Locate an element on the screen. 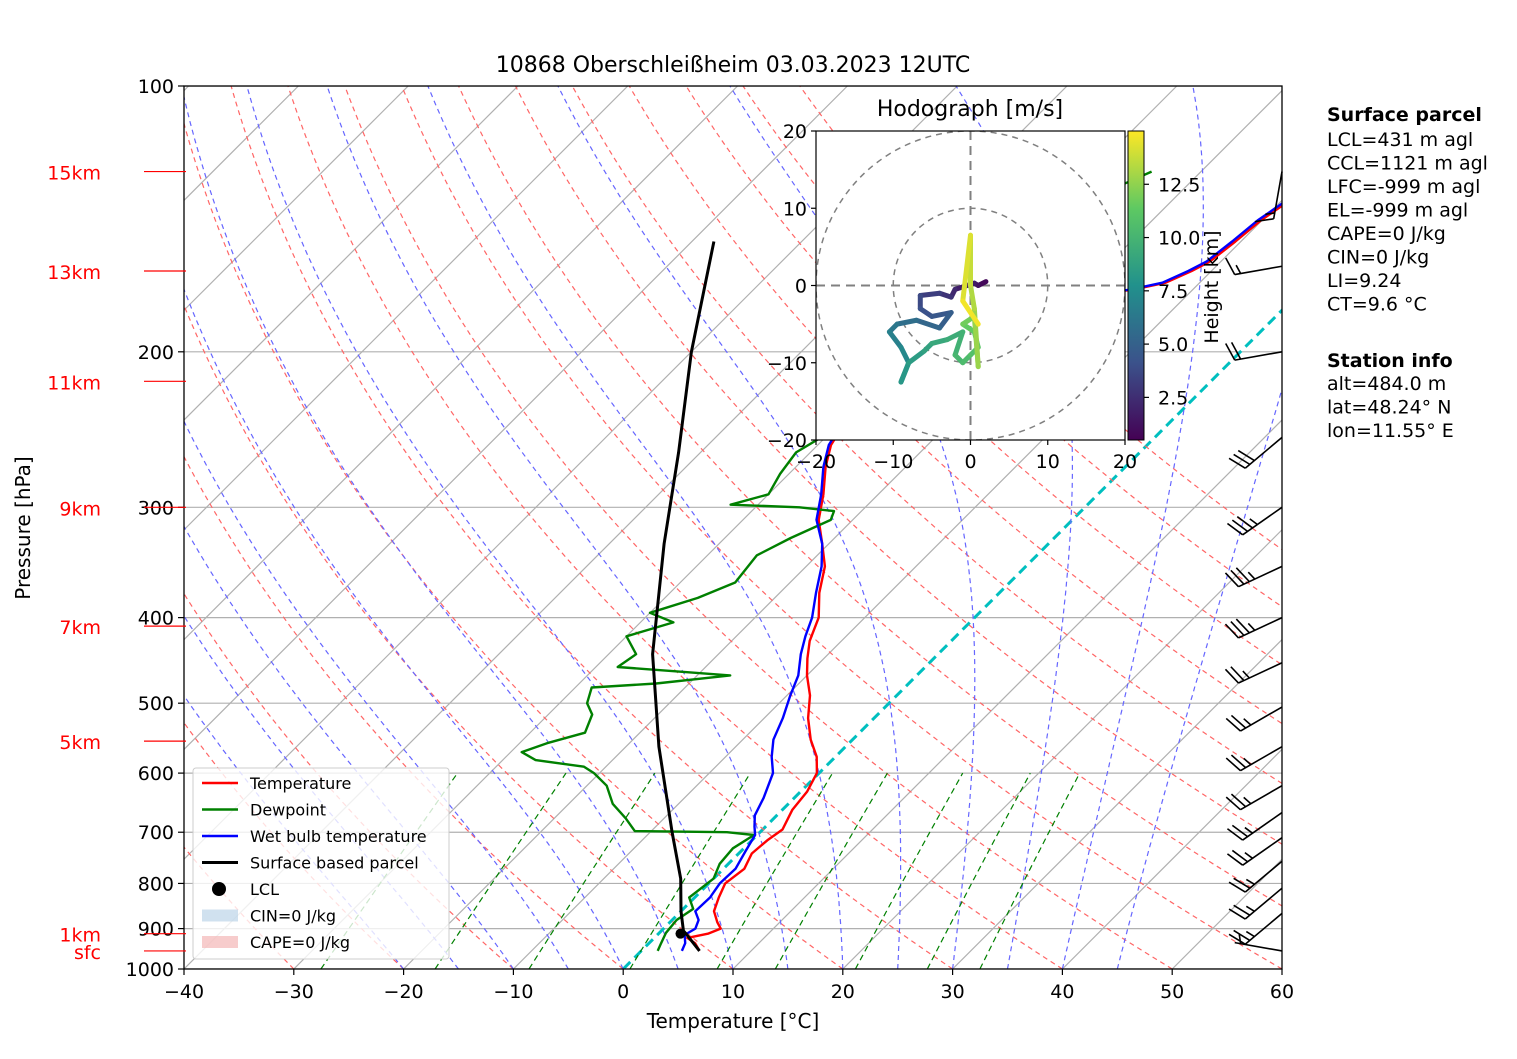 This screenshot has width=1517, height=1059. y-tick-label: 400 is located at coordinates (156, 619).